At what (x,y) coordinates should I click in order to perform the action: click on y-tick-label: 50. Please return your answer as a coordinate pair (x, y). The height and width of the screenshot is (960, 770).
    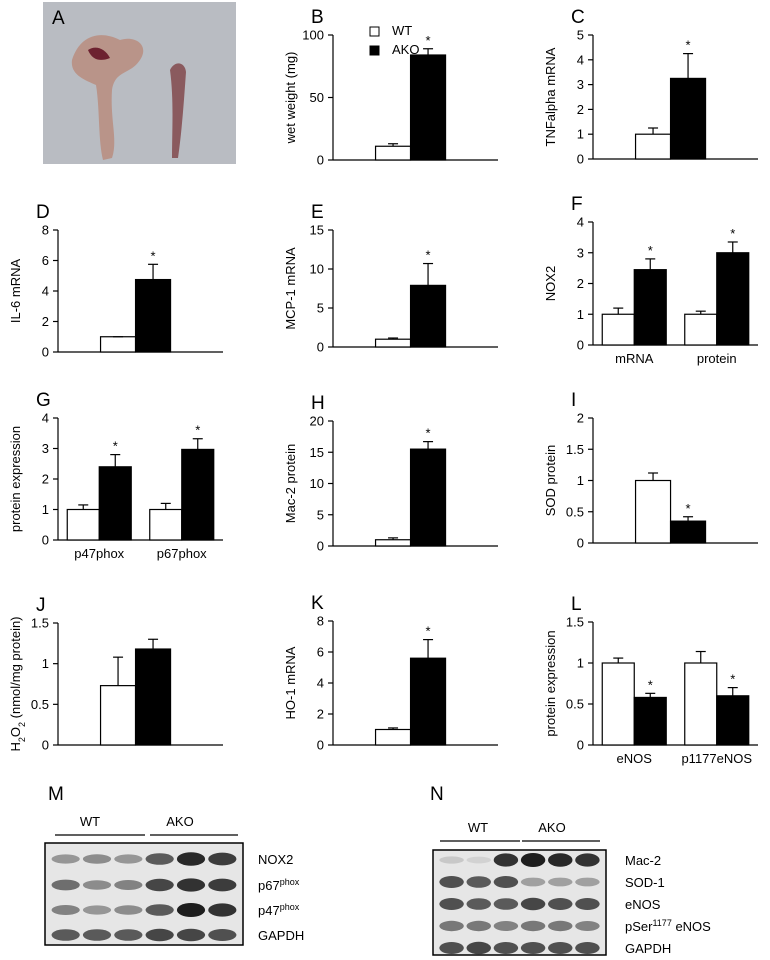
    Looking at the image, I should click on (317, 97).